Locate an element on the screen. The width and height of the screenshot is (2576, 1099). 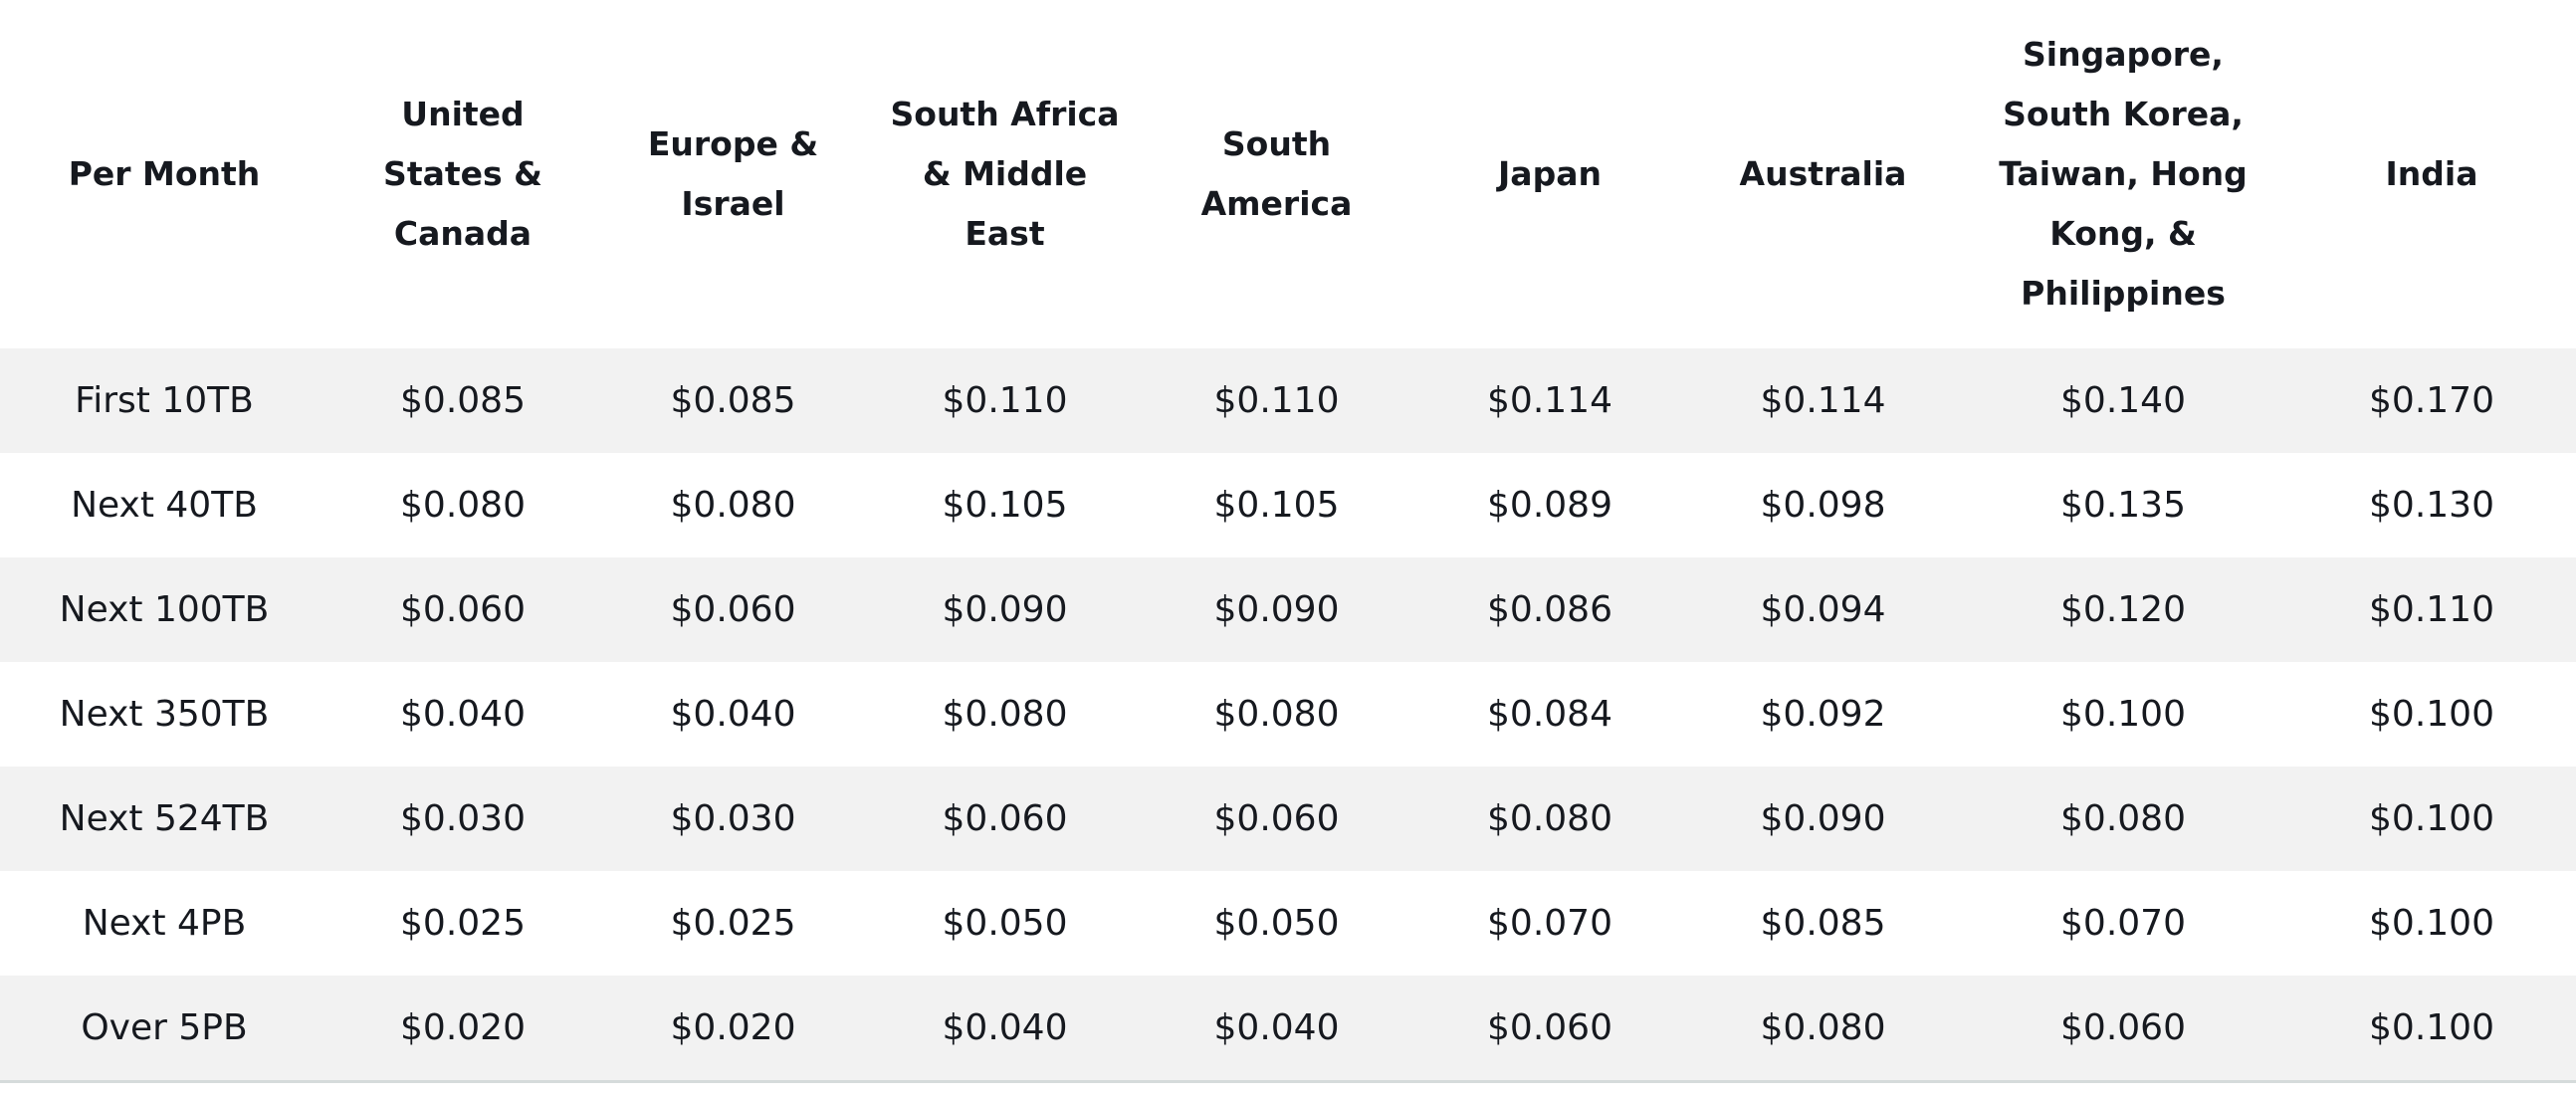
tier-cell: First 10TB is located at coordinates (164, 400).